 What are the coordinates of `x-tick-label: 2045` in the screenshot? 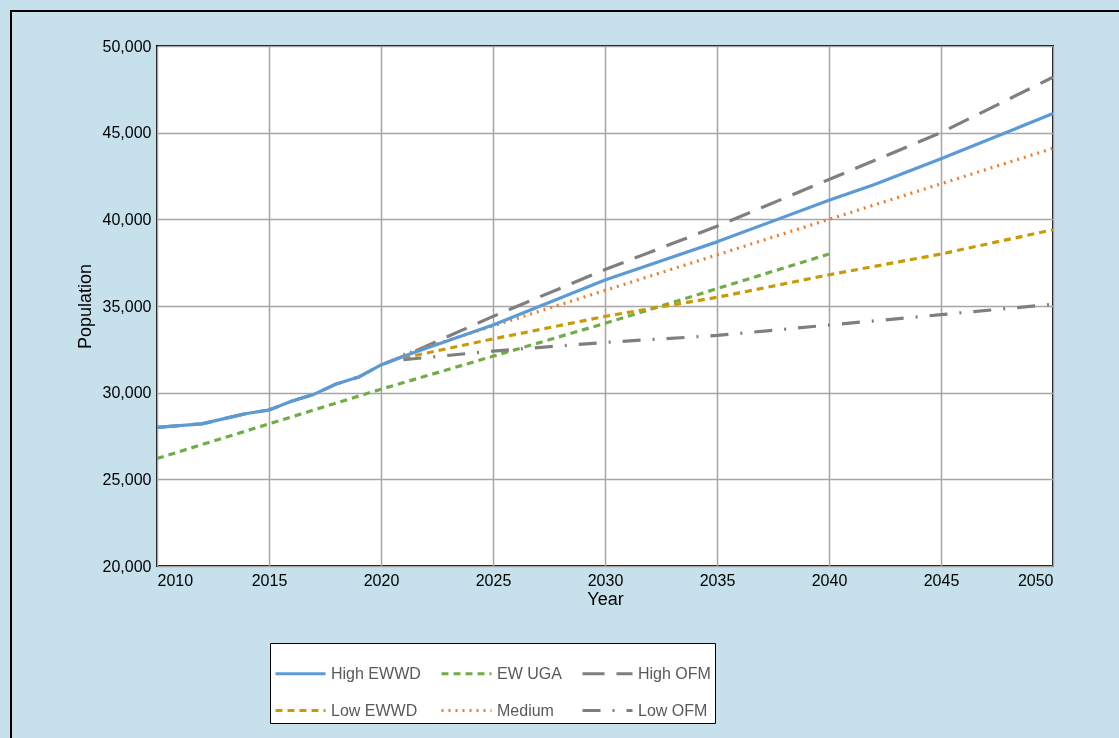 It's located at (941, 580).